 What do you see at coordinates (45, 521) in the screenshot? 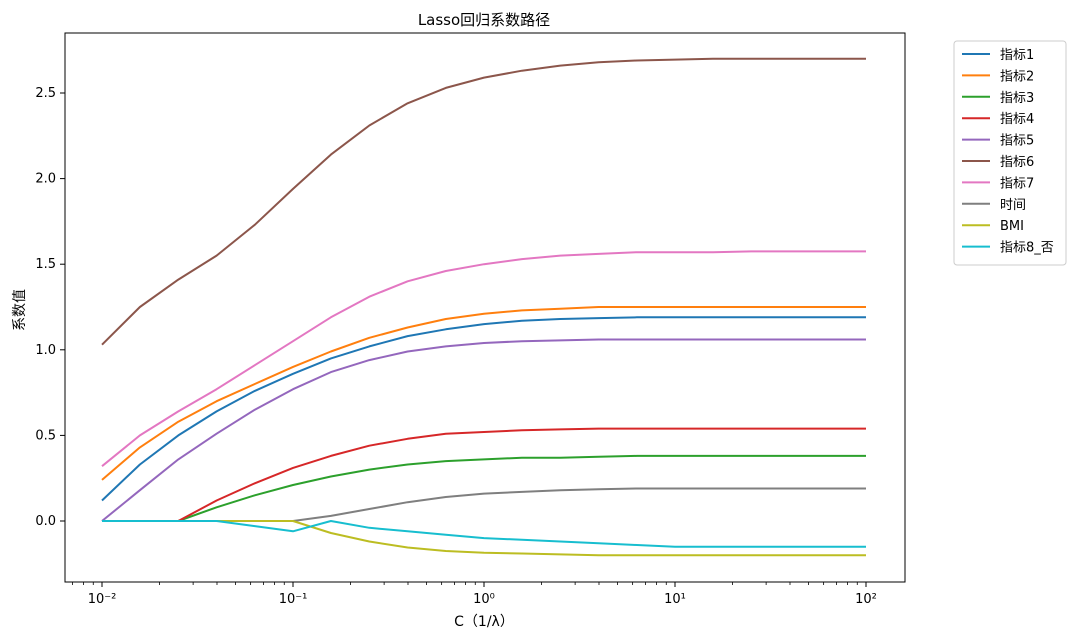
I see `y-tick-label: 0.0` at bounding box center [45, 521].